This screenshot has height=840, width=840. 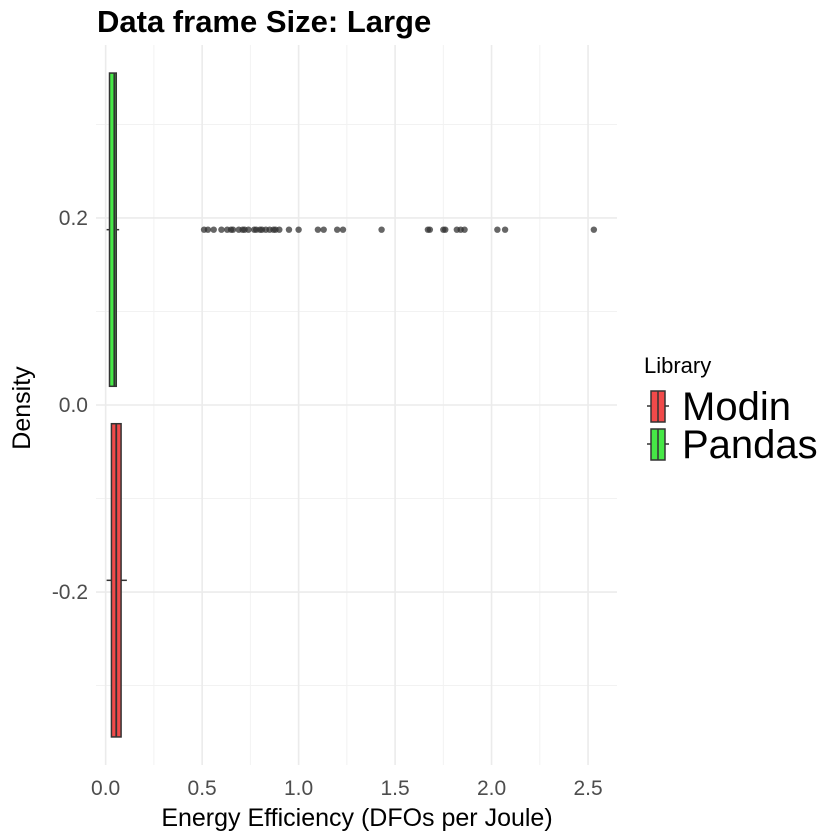 I want to click on x-tick-label: 0.0, so click(x=105, y=788).